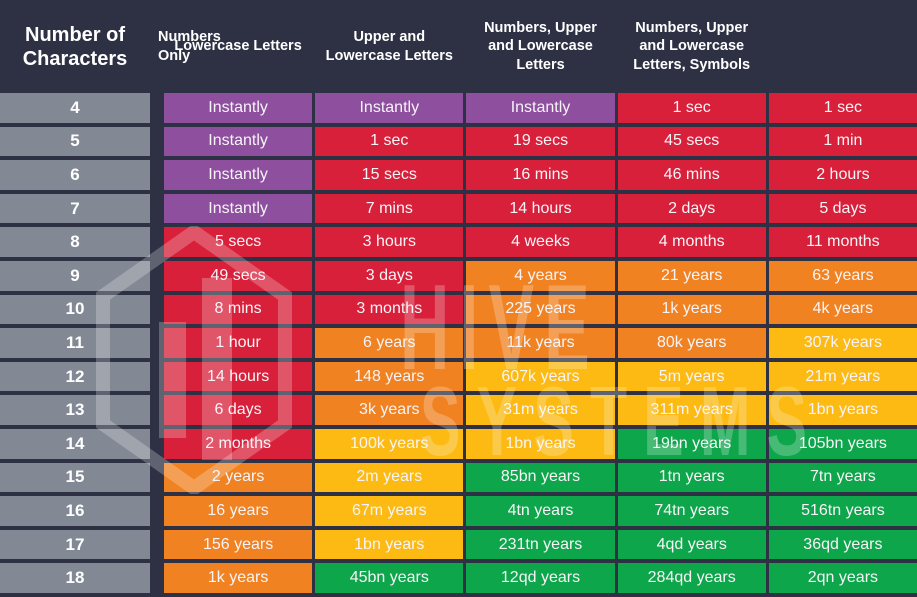 This screenshot has width=917, height=597. Describe the element at coordinates (75, 578) in the screenshot. I see `char-count-cell: 18` at that location.